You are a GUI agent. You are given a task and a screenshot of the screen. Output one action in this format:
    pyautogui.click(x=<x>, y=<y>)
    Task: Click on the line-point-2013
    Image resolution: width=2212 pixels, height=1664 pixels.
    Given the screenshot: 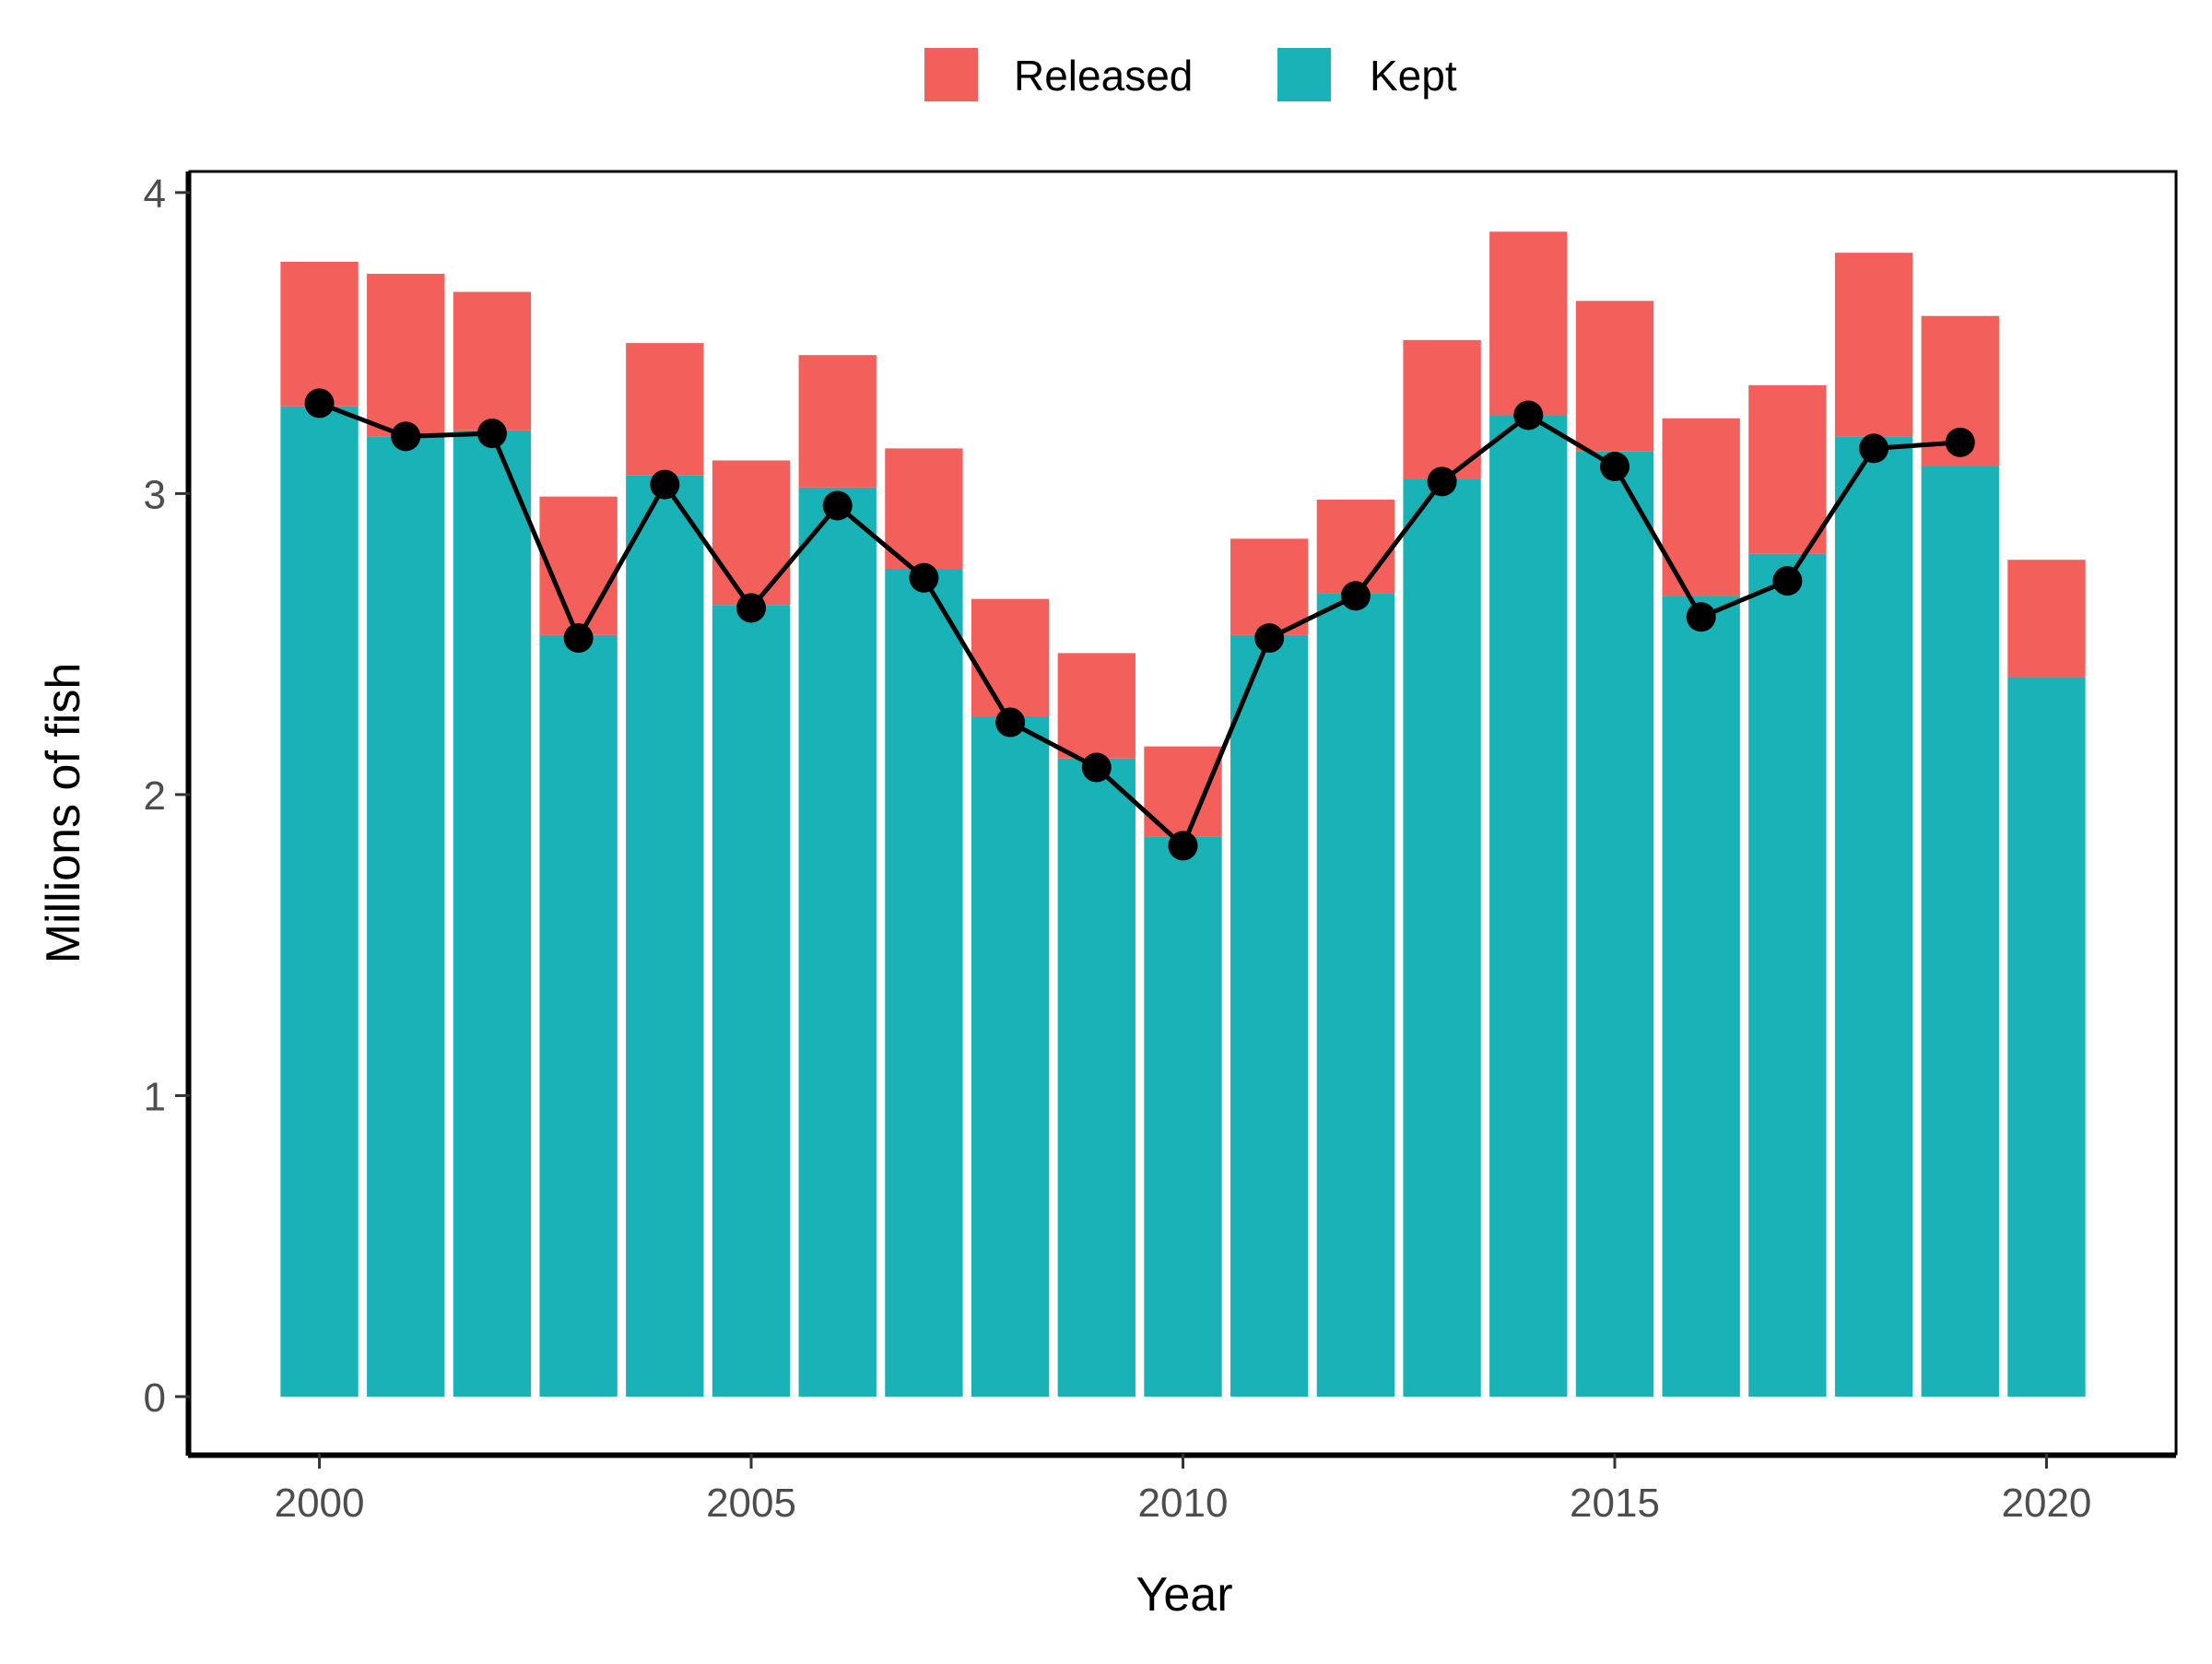 What is the action you would take?
    pyautogui.click(x=1442, y=481)
    